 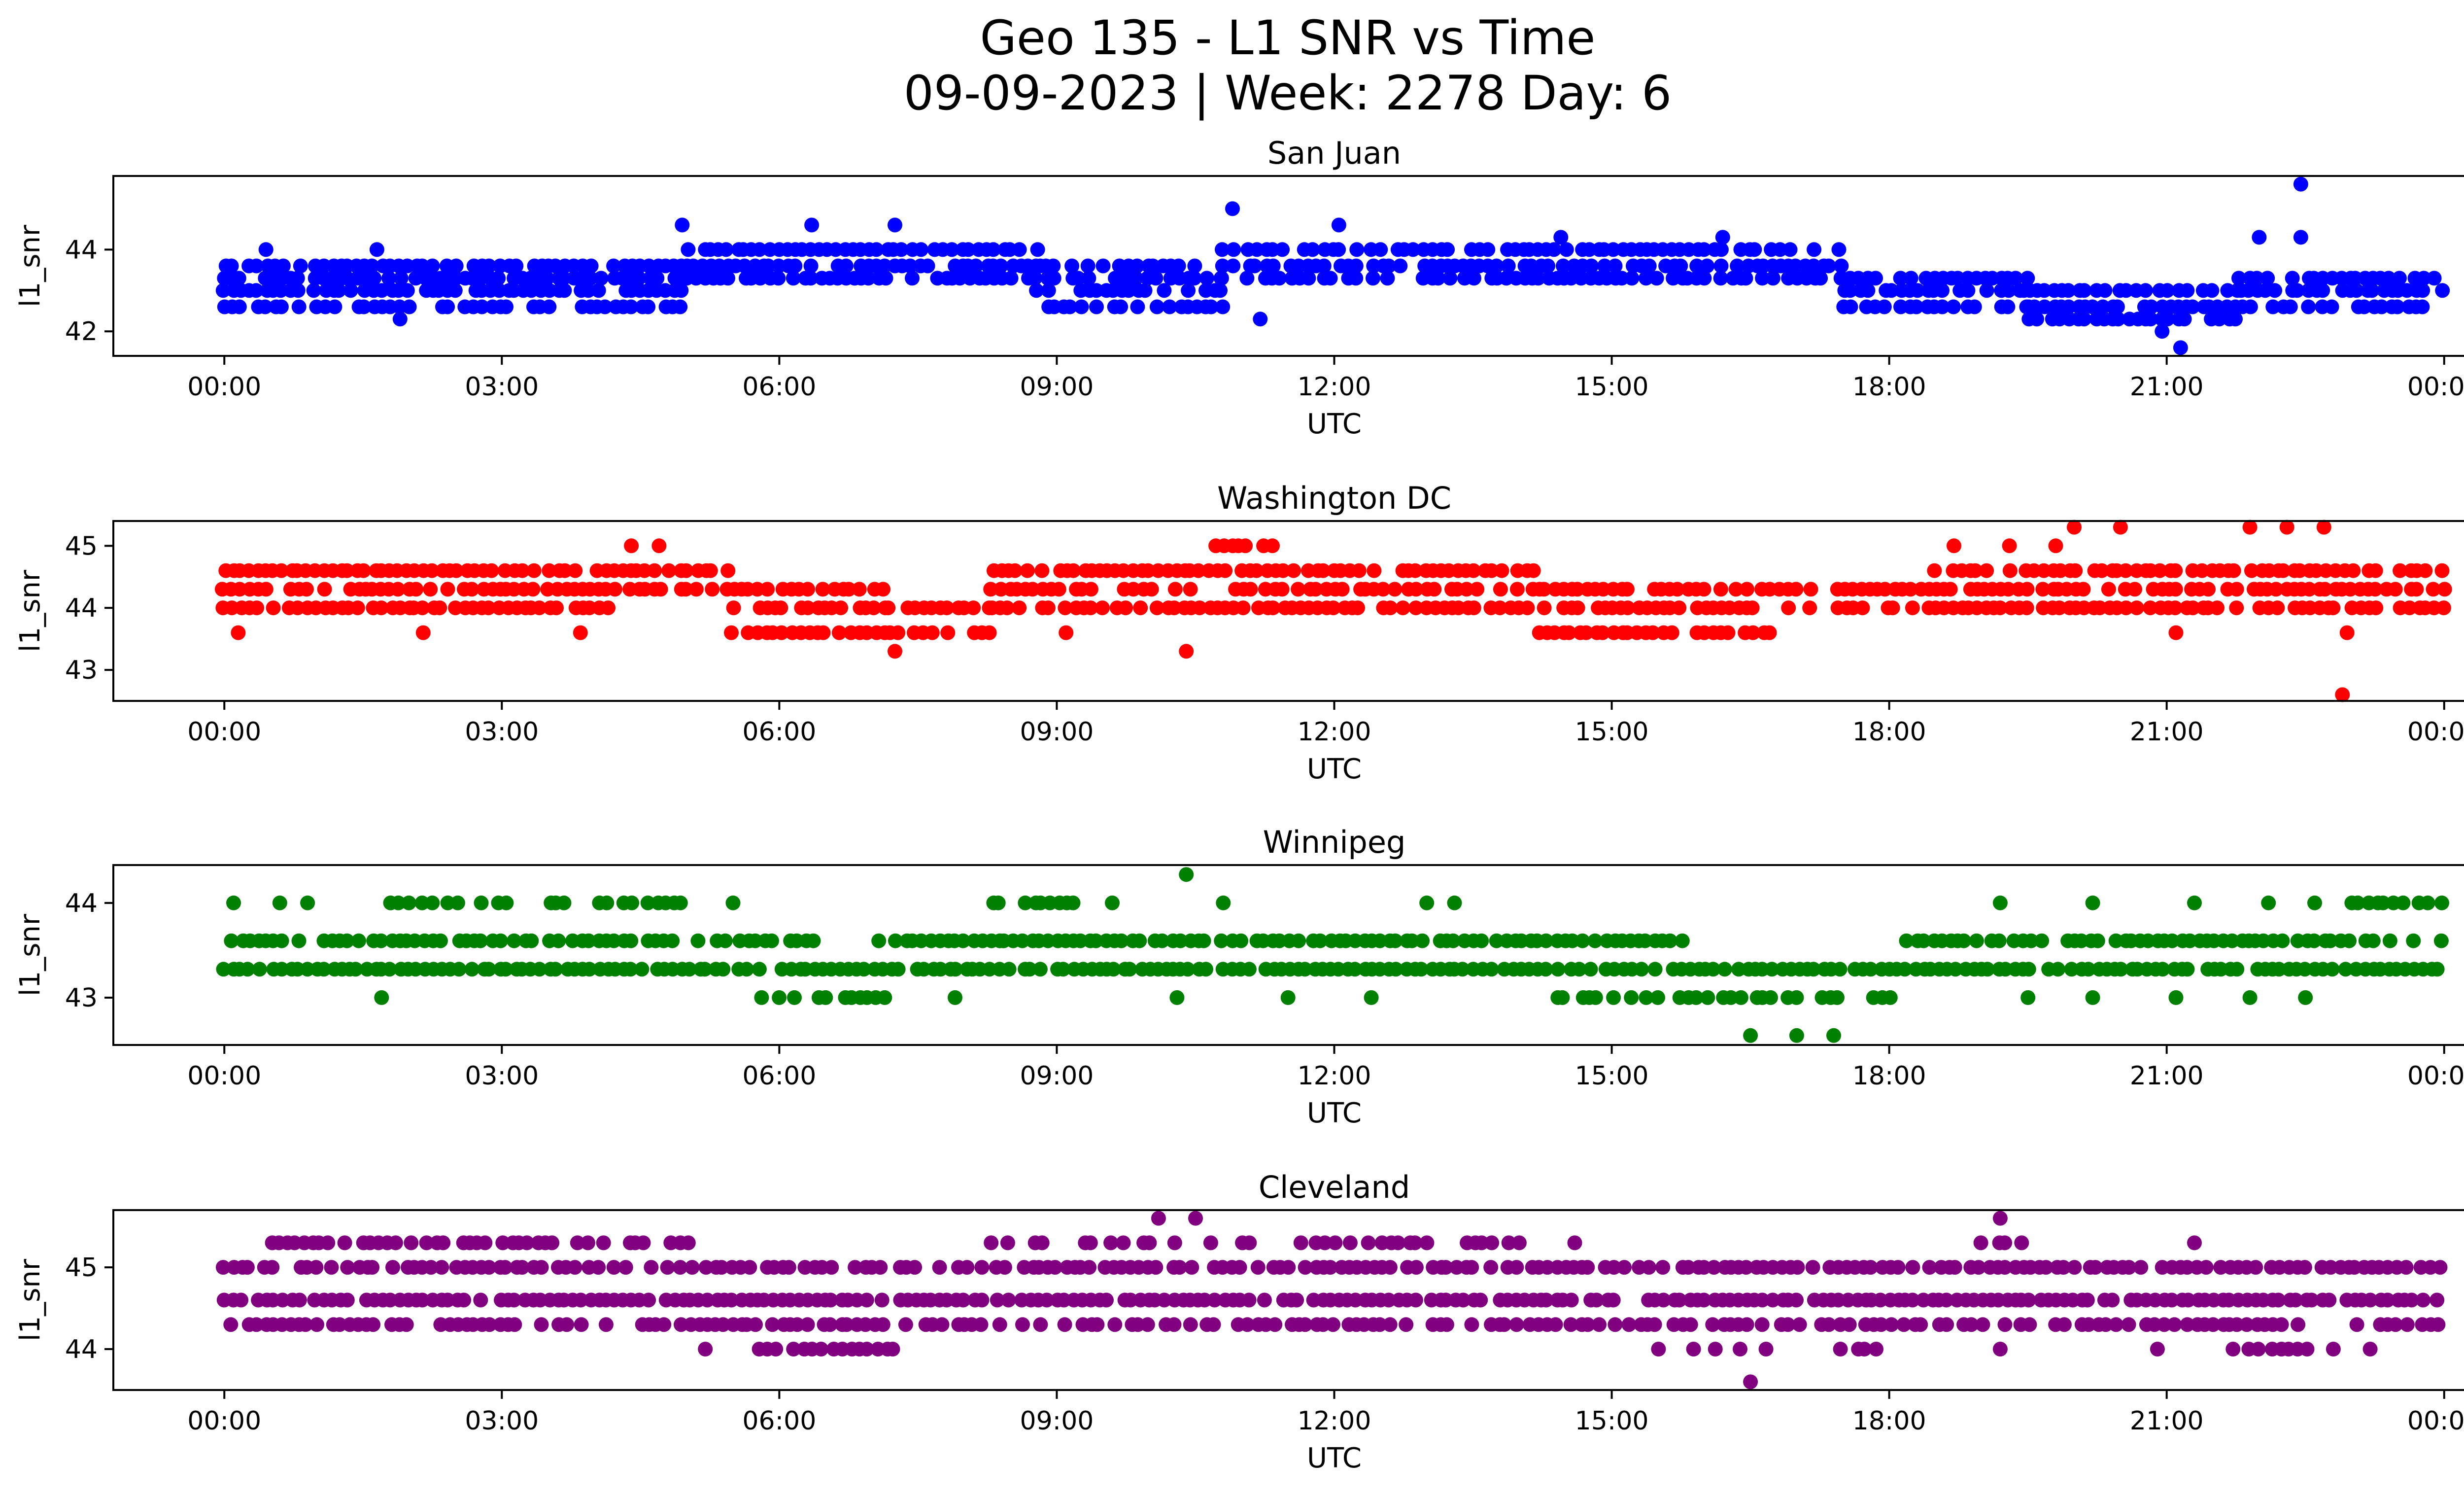 What do you see at coordinates (1612, 1421) in the screenshot?
I see `x-tick-label: 15:00` at bounding box center [1612, 1421].